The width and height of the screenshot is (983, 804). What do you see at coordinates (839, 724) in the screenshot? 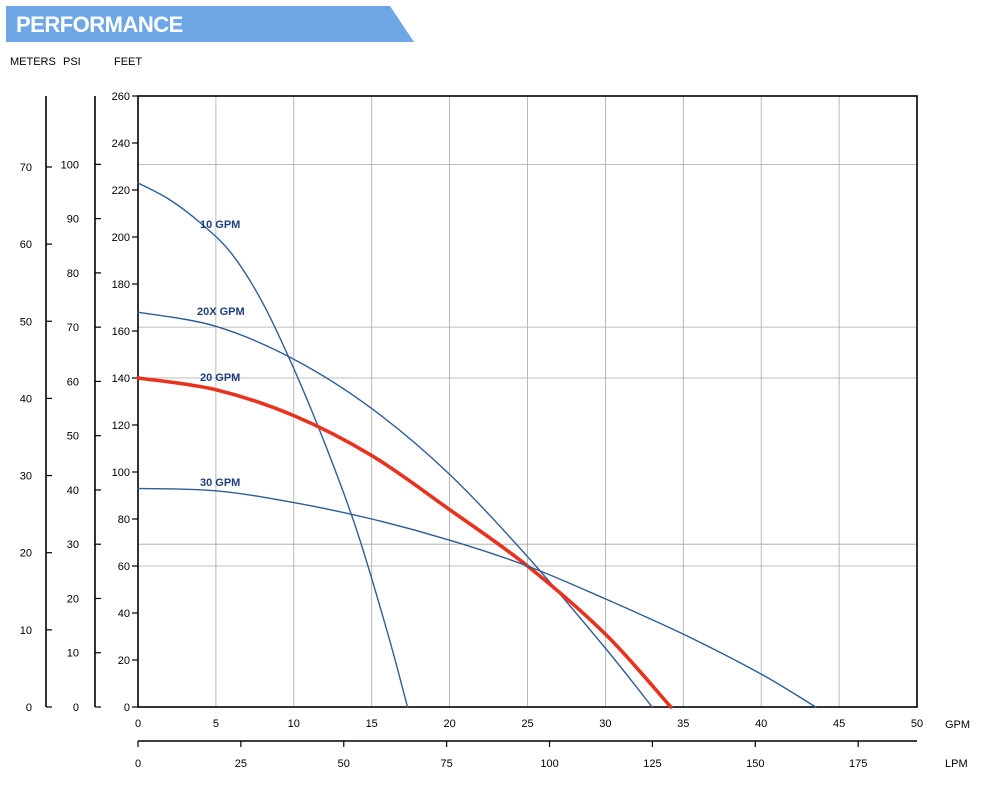
I see `gpm-tick-label: 45` at bounding box center [839, 724].